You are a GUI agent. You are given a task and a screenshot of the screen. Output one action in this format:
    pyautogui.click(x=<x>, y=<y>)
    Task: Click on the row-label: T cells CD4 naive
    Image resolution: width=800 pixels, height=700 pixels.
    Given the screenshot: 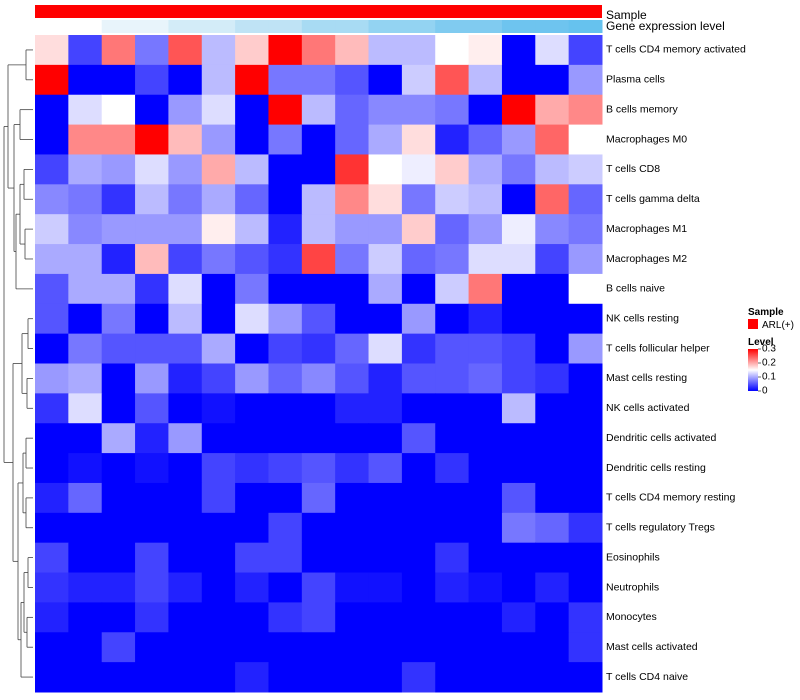 What is the action you would take?
    pyautogui.click(x=647, y=677)
    